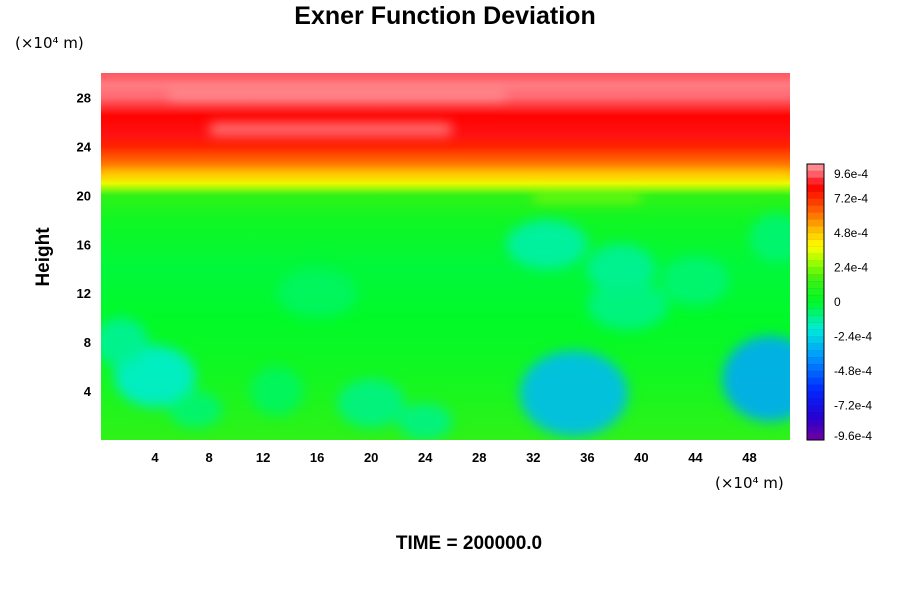 Image resolution: width=900 pixels, height=600 pixels. I want to click on y-tick-label: 12, so click(84, 293).